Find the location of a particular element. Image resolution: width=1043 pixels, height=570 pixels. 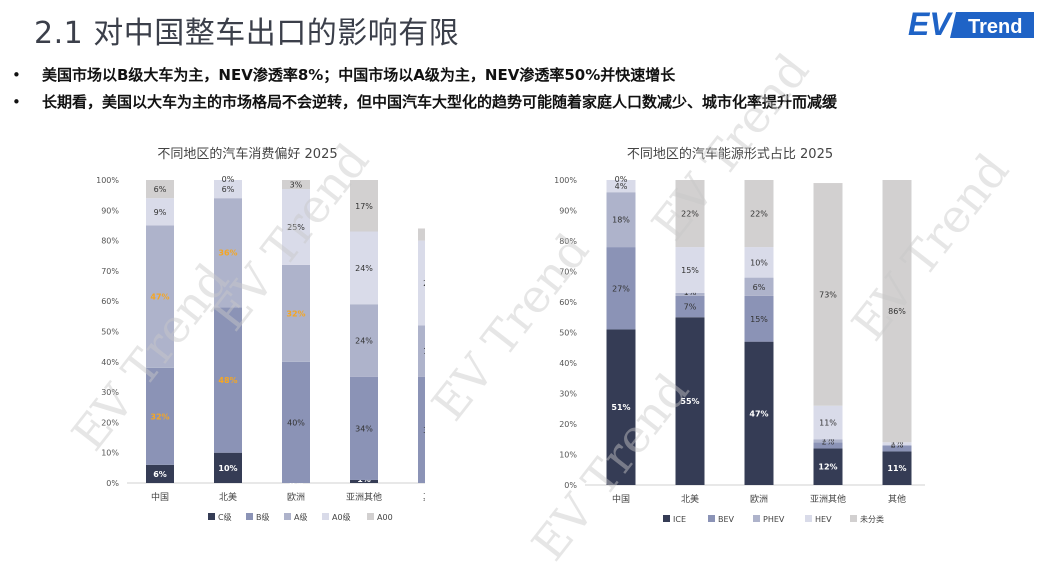

data-label: 47% is located at coordinates (758, 413).